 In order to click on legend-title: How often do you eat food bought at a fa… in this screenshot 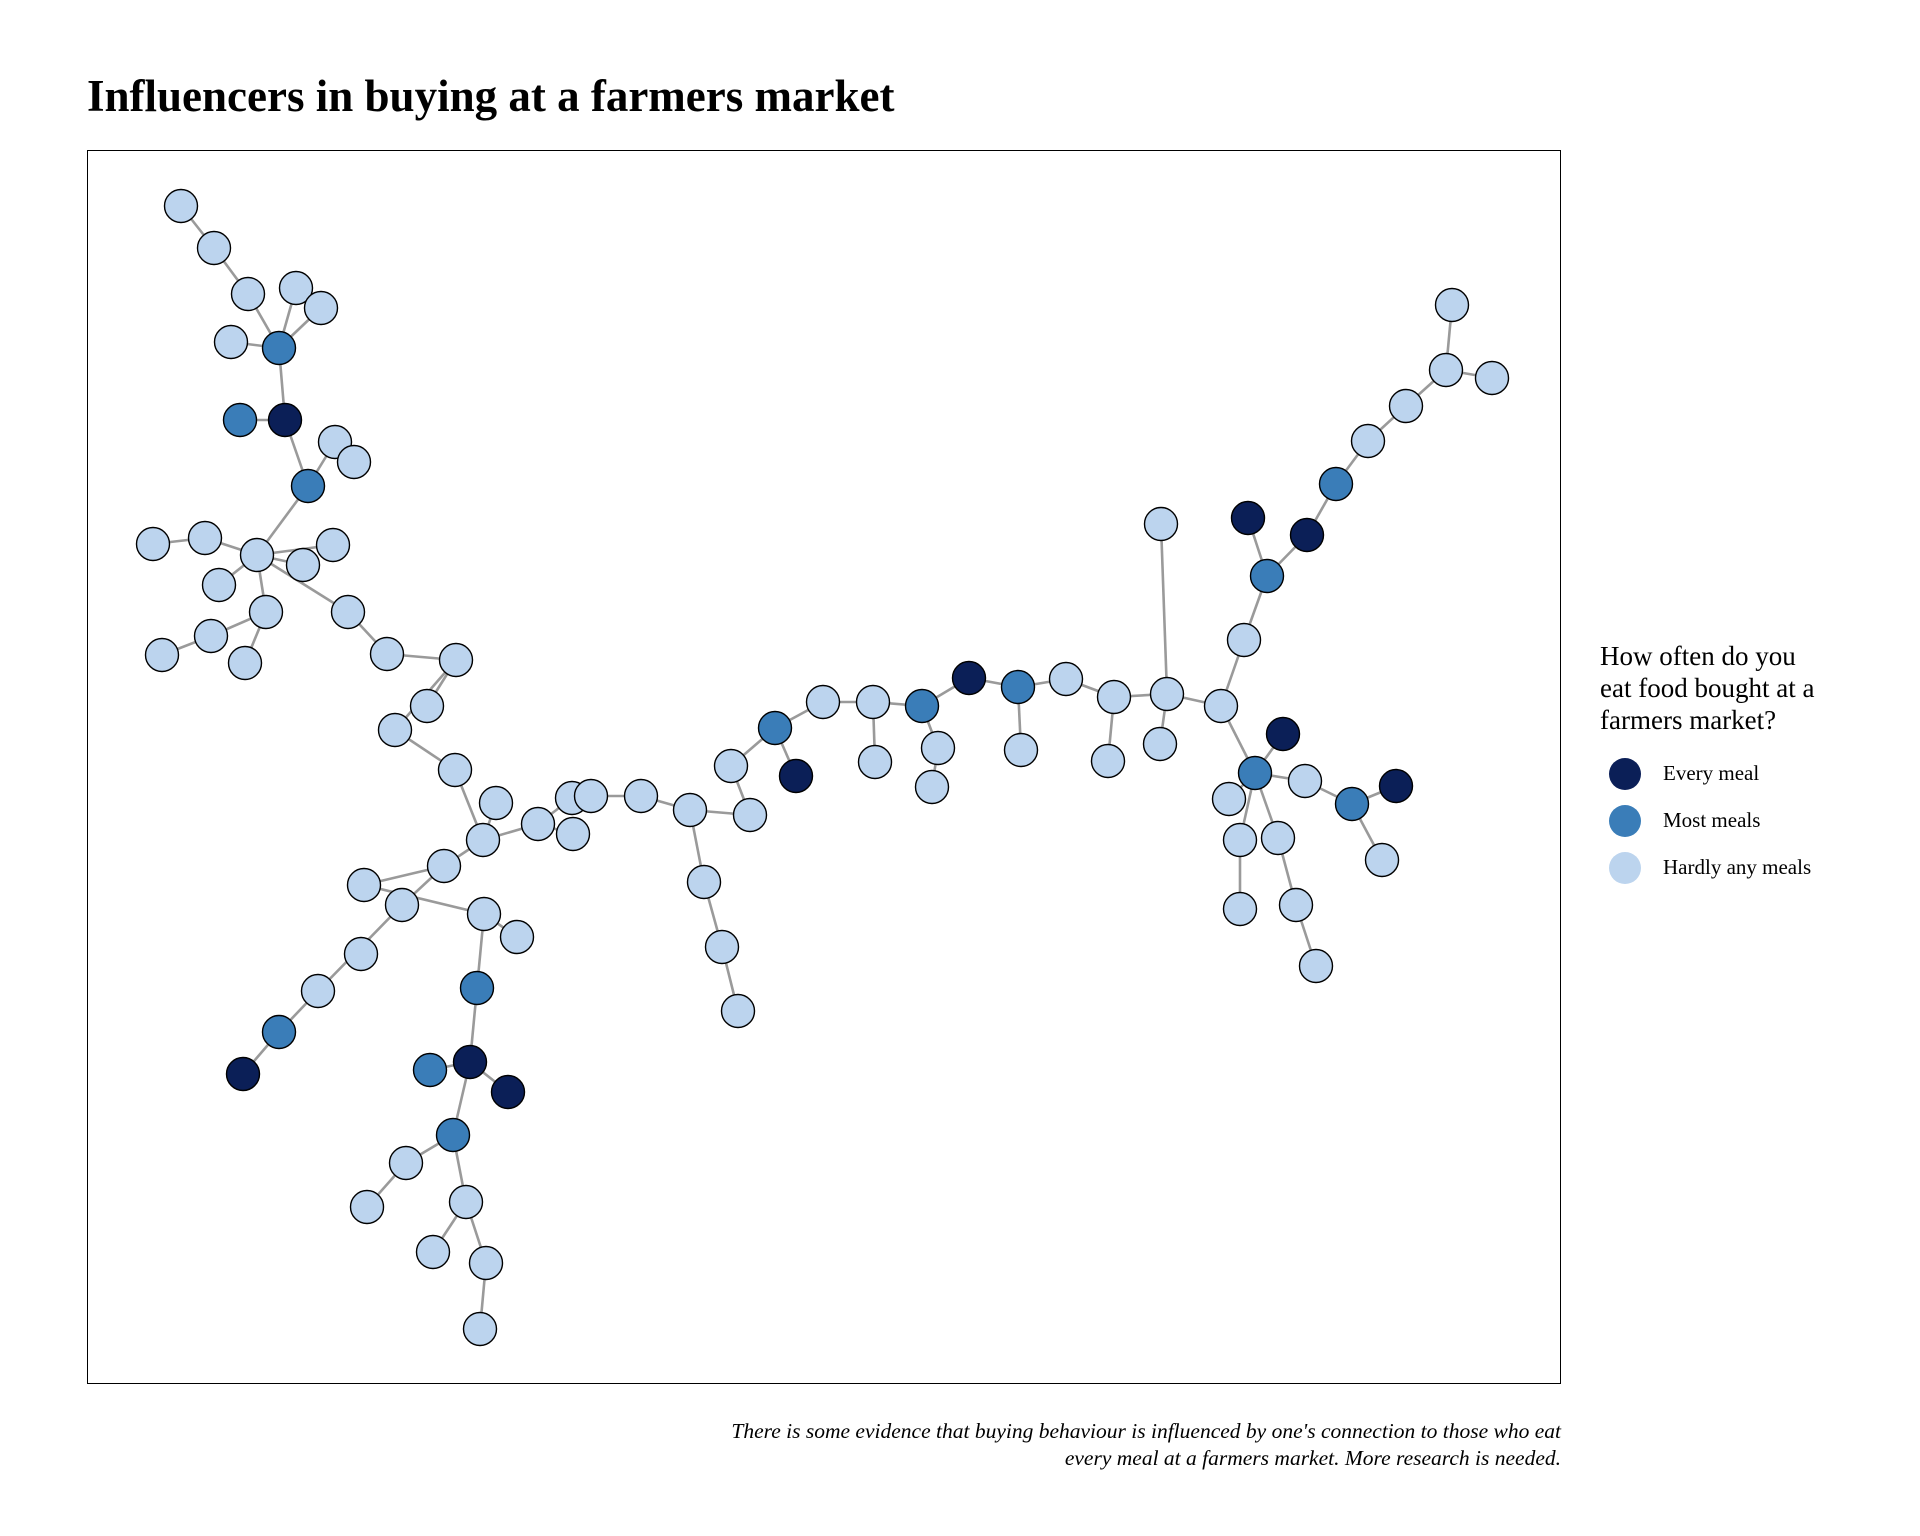, I will do `click(1750, 688)`.